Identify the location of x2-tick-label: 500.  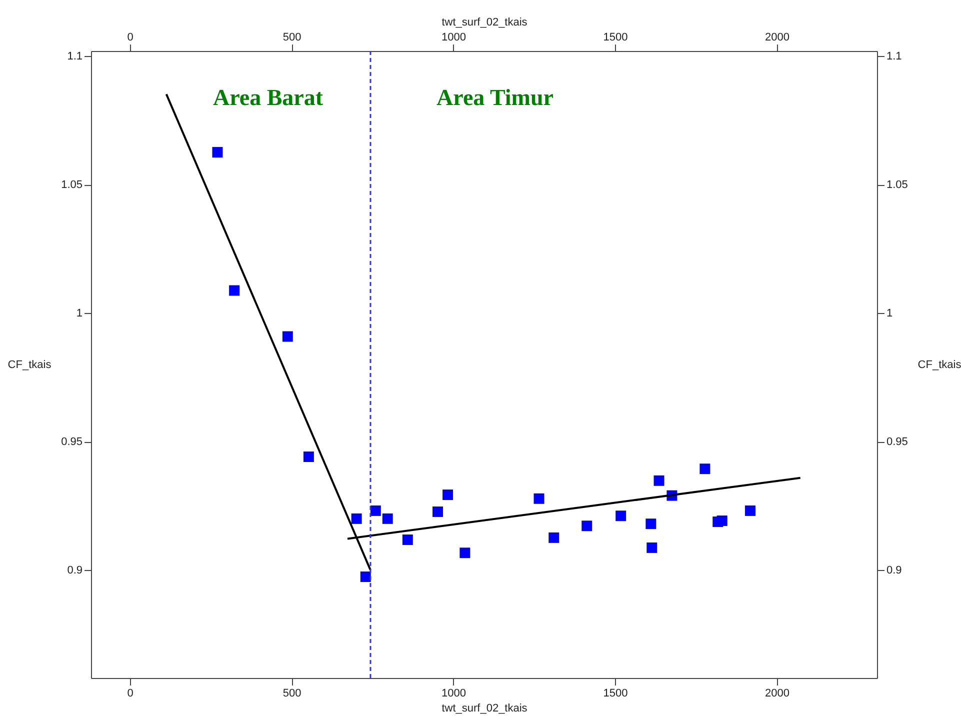
(292, 694).